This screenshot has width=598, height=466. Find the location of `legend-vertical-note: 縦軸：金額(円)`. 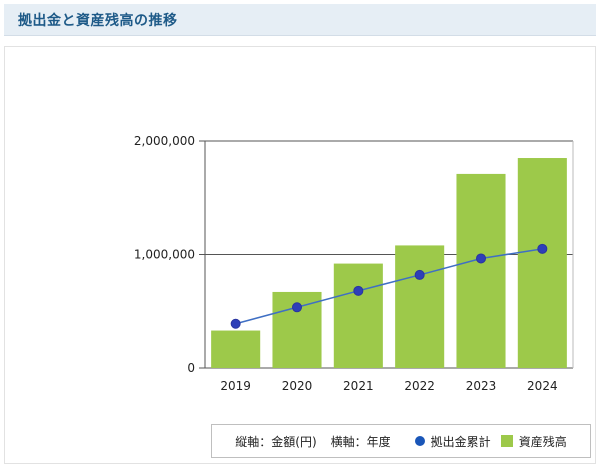

legend-vertical-note: 縦軸：金額(円) is located at coordinates (276, 441).